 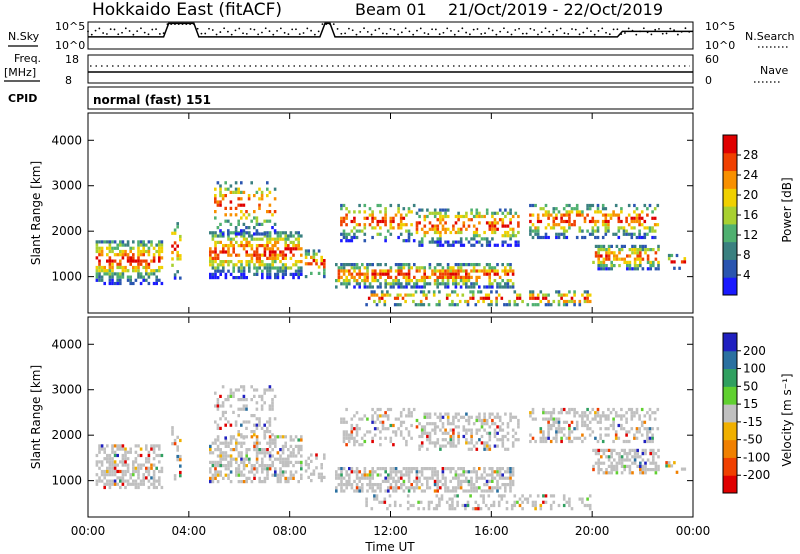 What do you see at coordinates (747, 275) in the screenshot?
I see `colorbar-tick-label: 4` at bounding box center [747, 275].